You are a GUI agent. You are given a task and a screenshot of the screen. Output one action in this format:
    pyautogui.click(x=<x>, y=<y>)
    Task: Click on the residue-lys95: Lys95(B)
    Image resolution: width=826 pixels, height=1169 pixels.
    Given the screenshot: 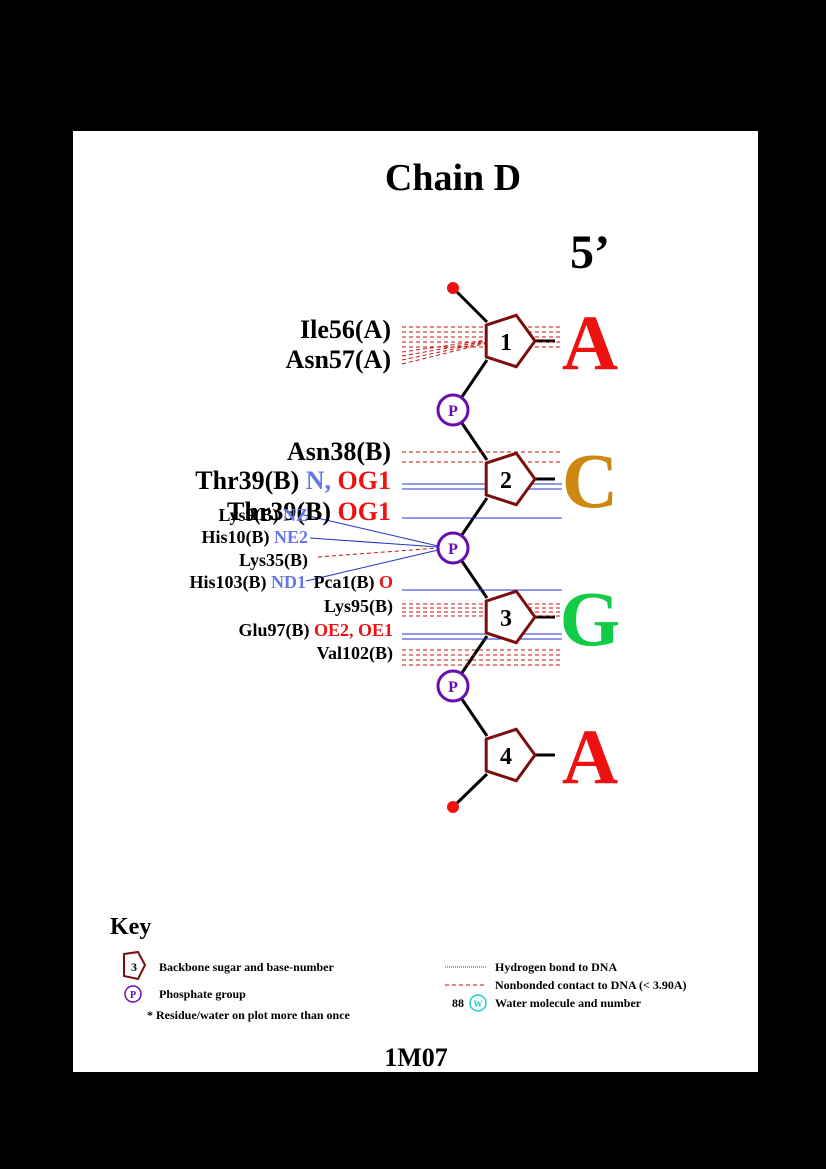 What is the action you would take?
    pyautogui.click(x=358, y=606)
    